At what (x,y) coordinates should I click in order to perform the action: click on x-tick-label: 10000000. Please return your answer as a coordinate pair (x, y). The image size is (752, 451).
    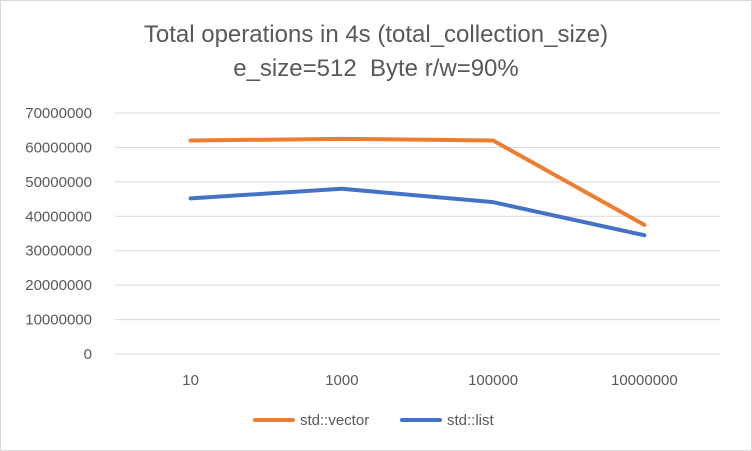
    Looking at the image, I should click on (644, 380).